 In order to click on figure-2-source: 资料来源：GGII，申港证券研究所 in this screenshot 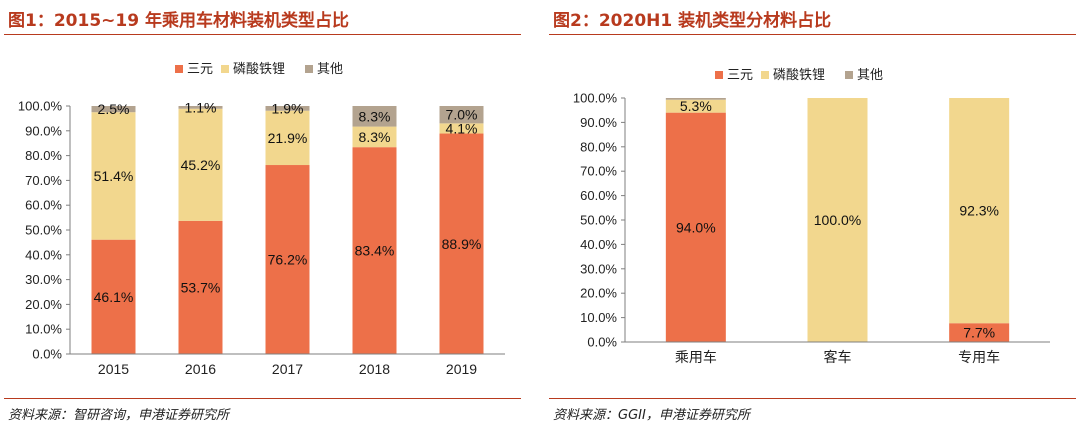, I will do `click(651, 415)`.